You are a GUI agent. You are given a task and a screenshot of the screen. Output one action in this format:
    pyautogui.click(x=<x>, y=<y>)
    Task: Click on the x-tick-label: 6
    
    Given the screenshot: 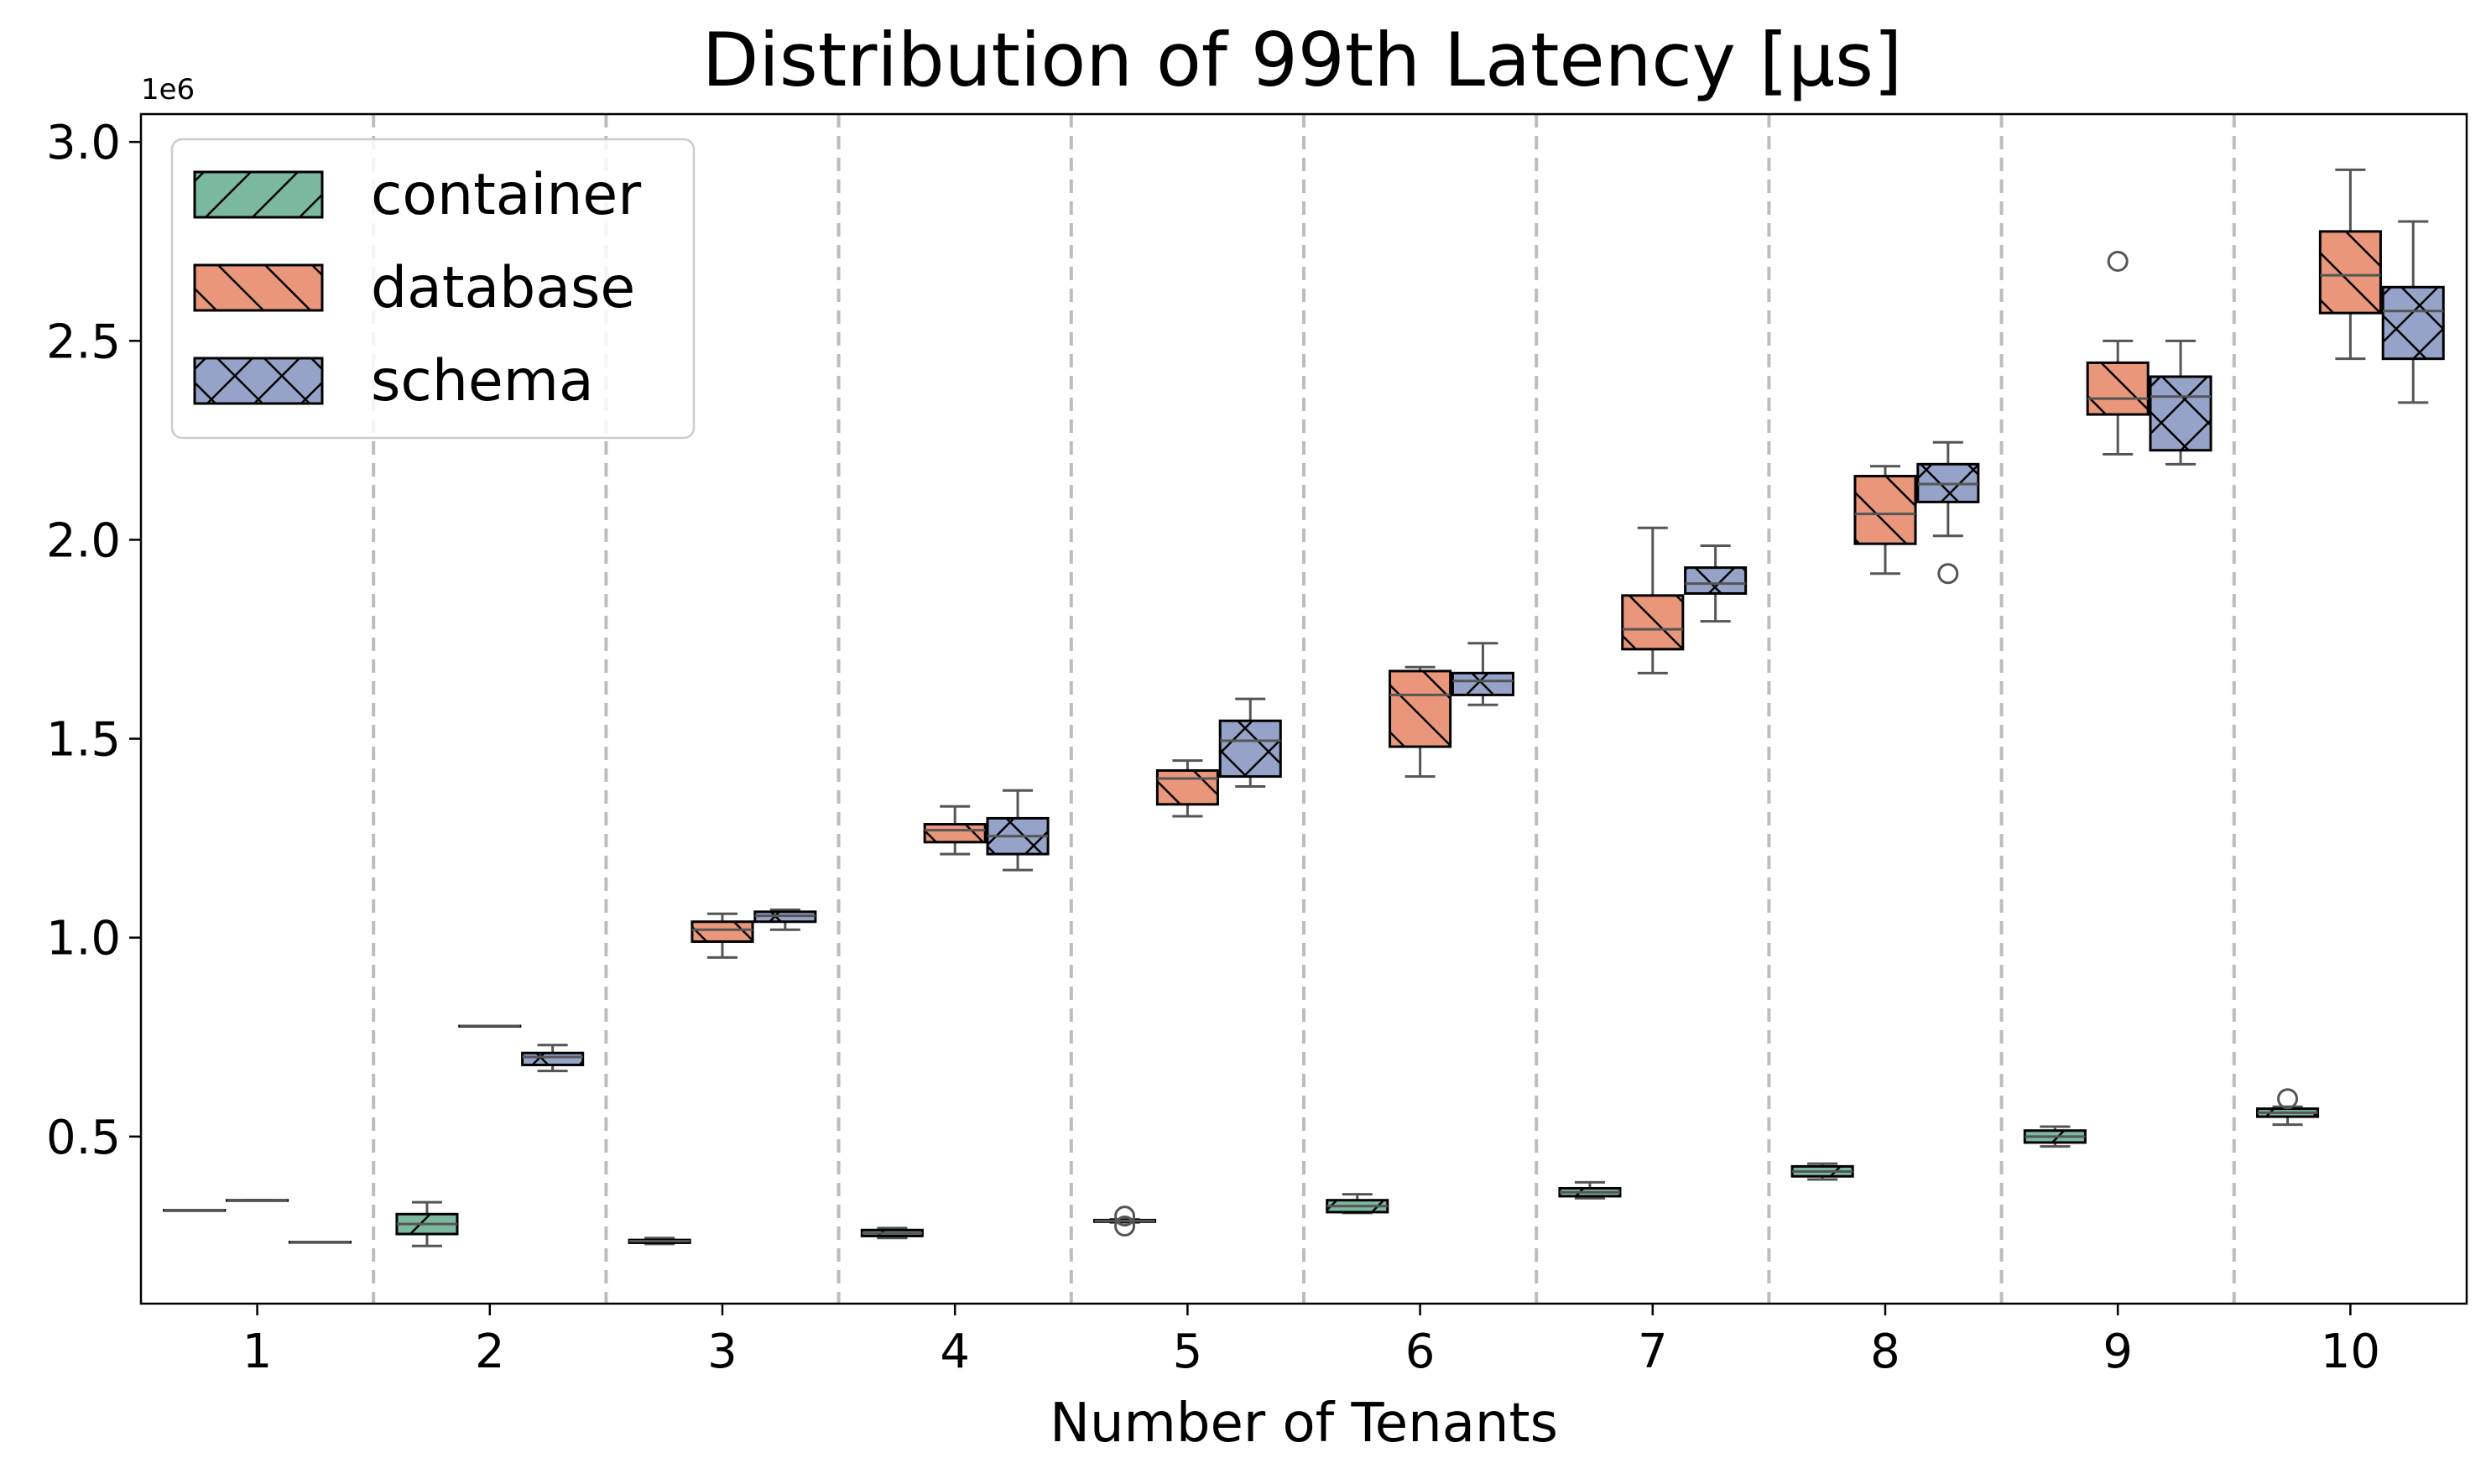 What is the action you would take?
    pyautogui.click(x=1420, y=1352)
    